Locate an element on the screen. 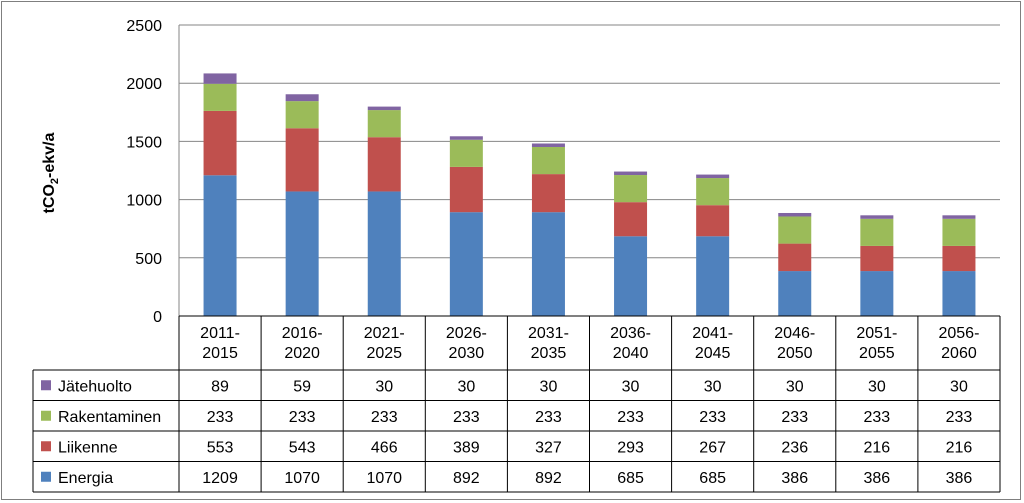  x-tick-label: 2021-2025 is located at coordinates (384, 343).